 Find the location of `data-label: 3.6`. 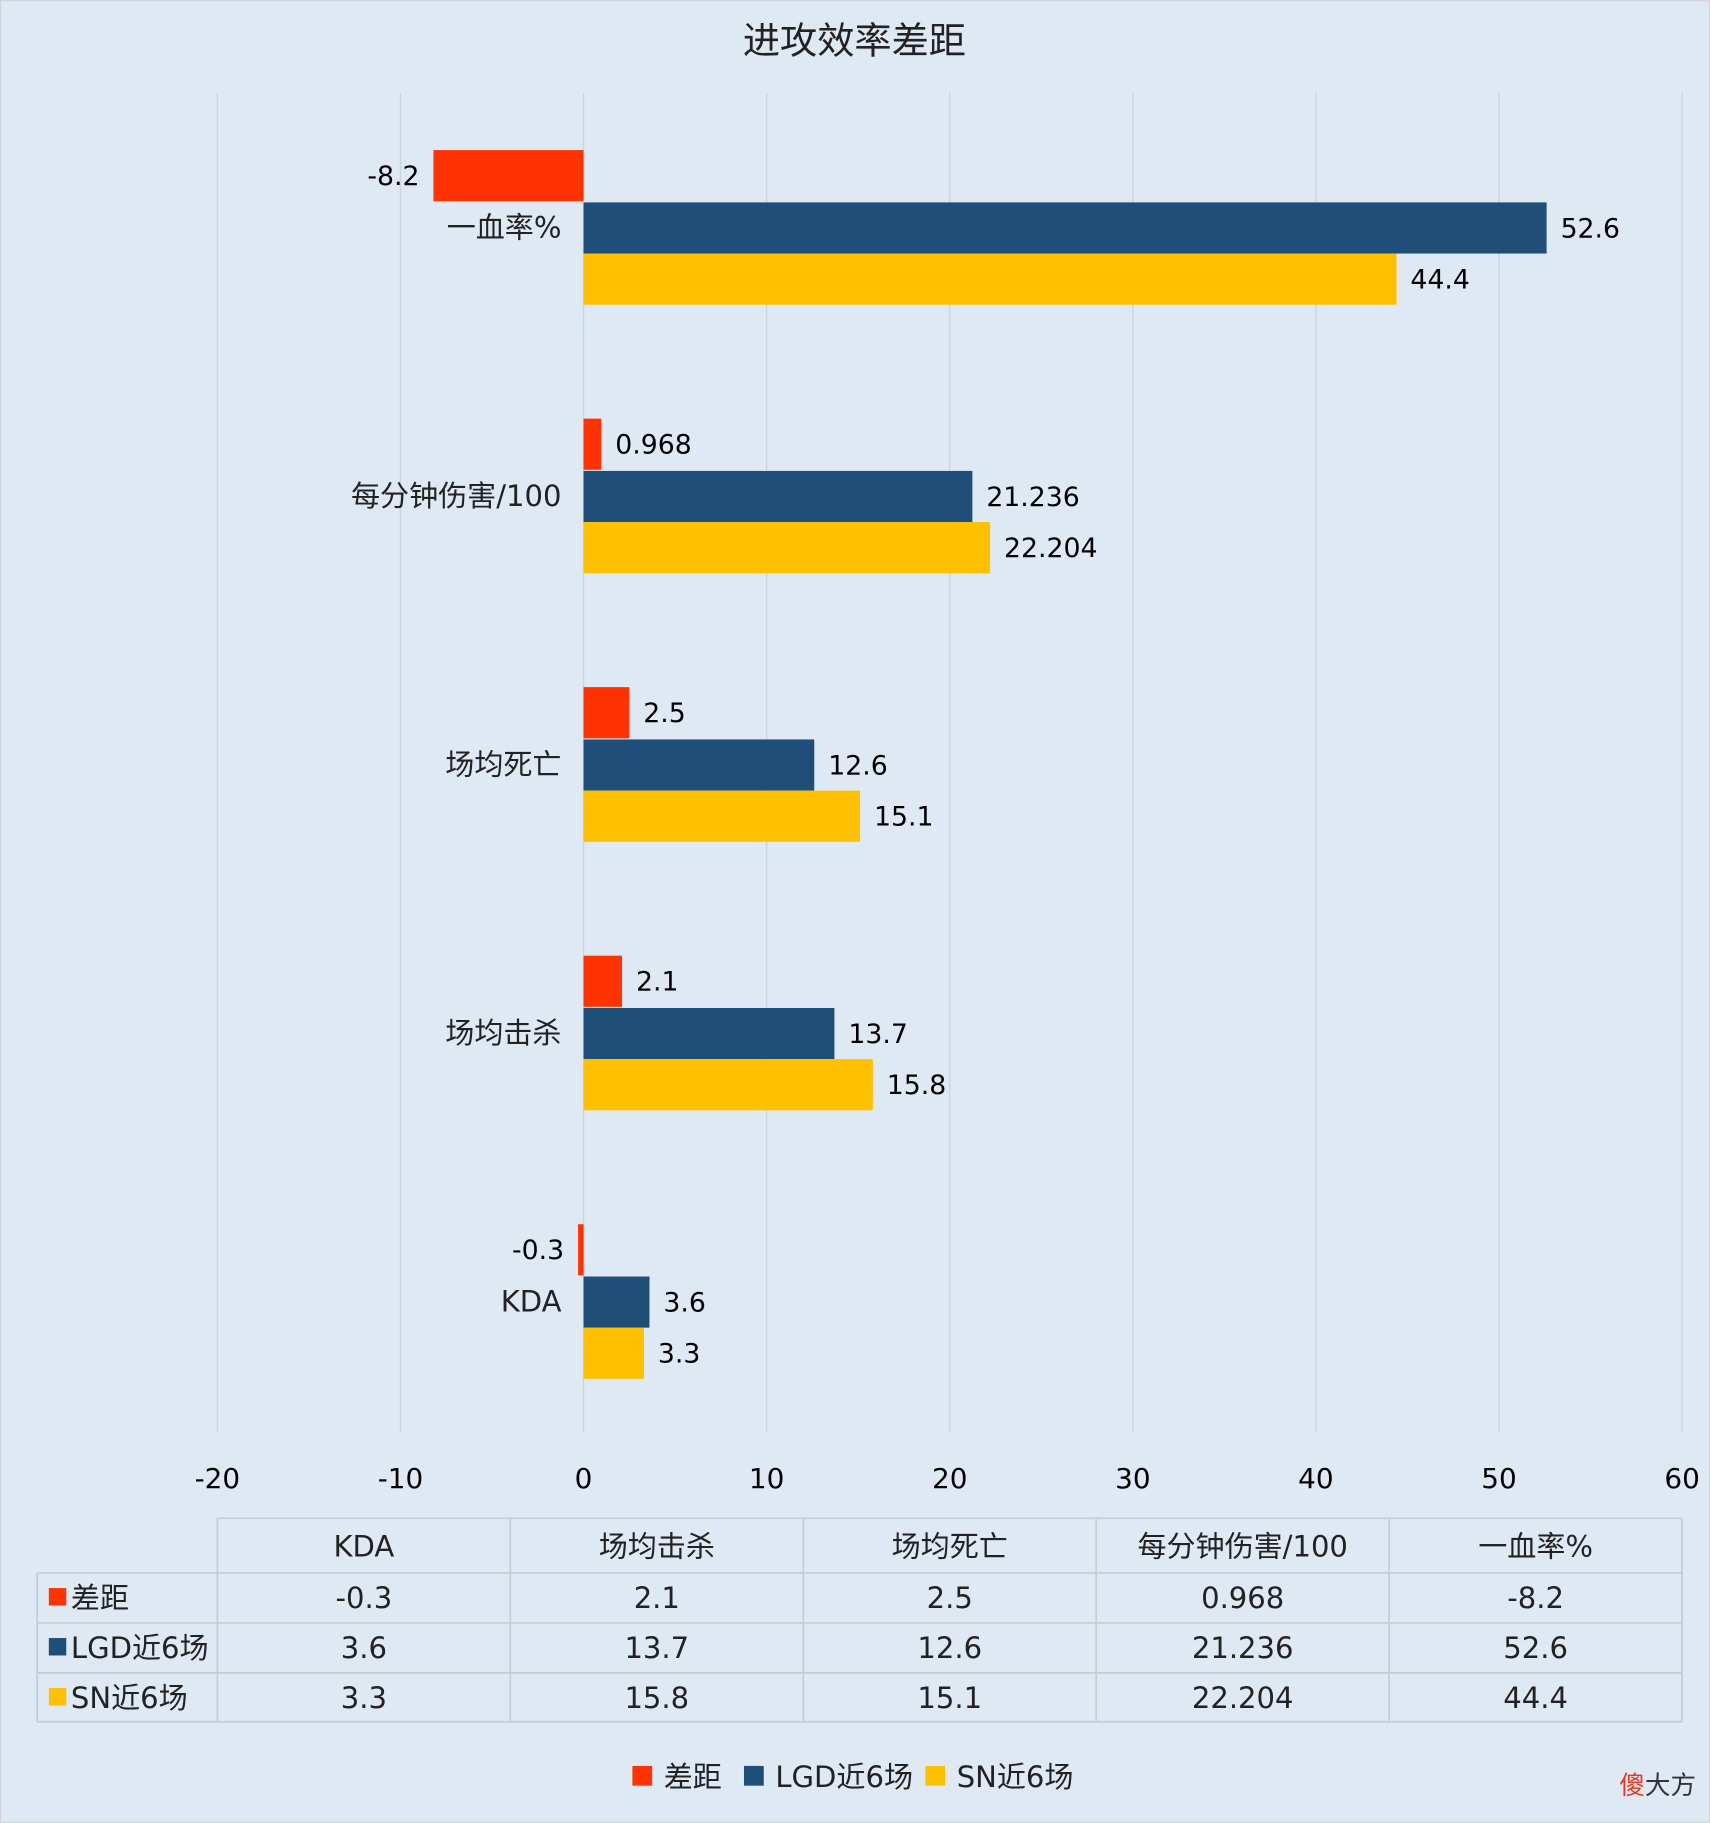

data-label: 3.6 is located at coordinates (684, 1302).